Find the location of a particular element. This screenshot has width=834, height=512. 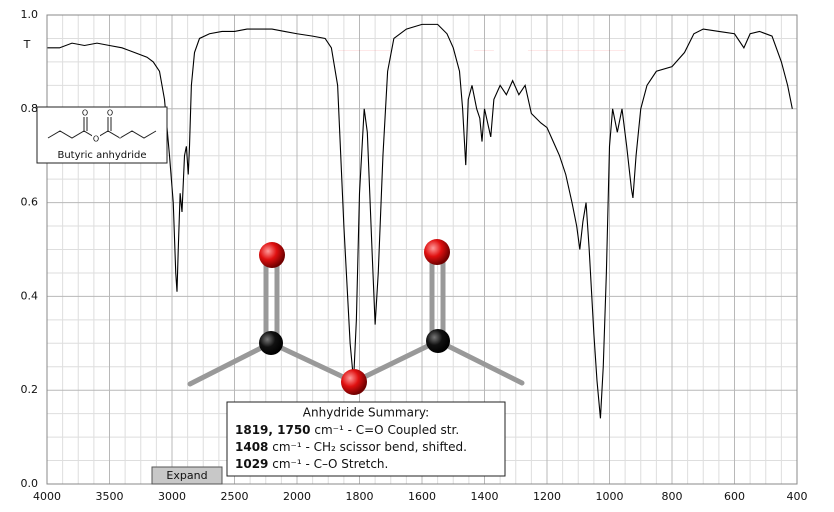

structure-label: Butyric anhydride is located at coordinates (101, 155).